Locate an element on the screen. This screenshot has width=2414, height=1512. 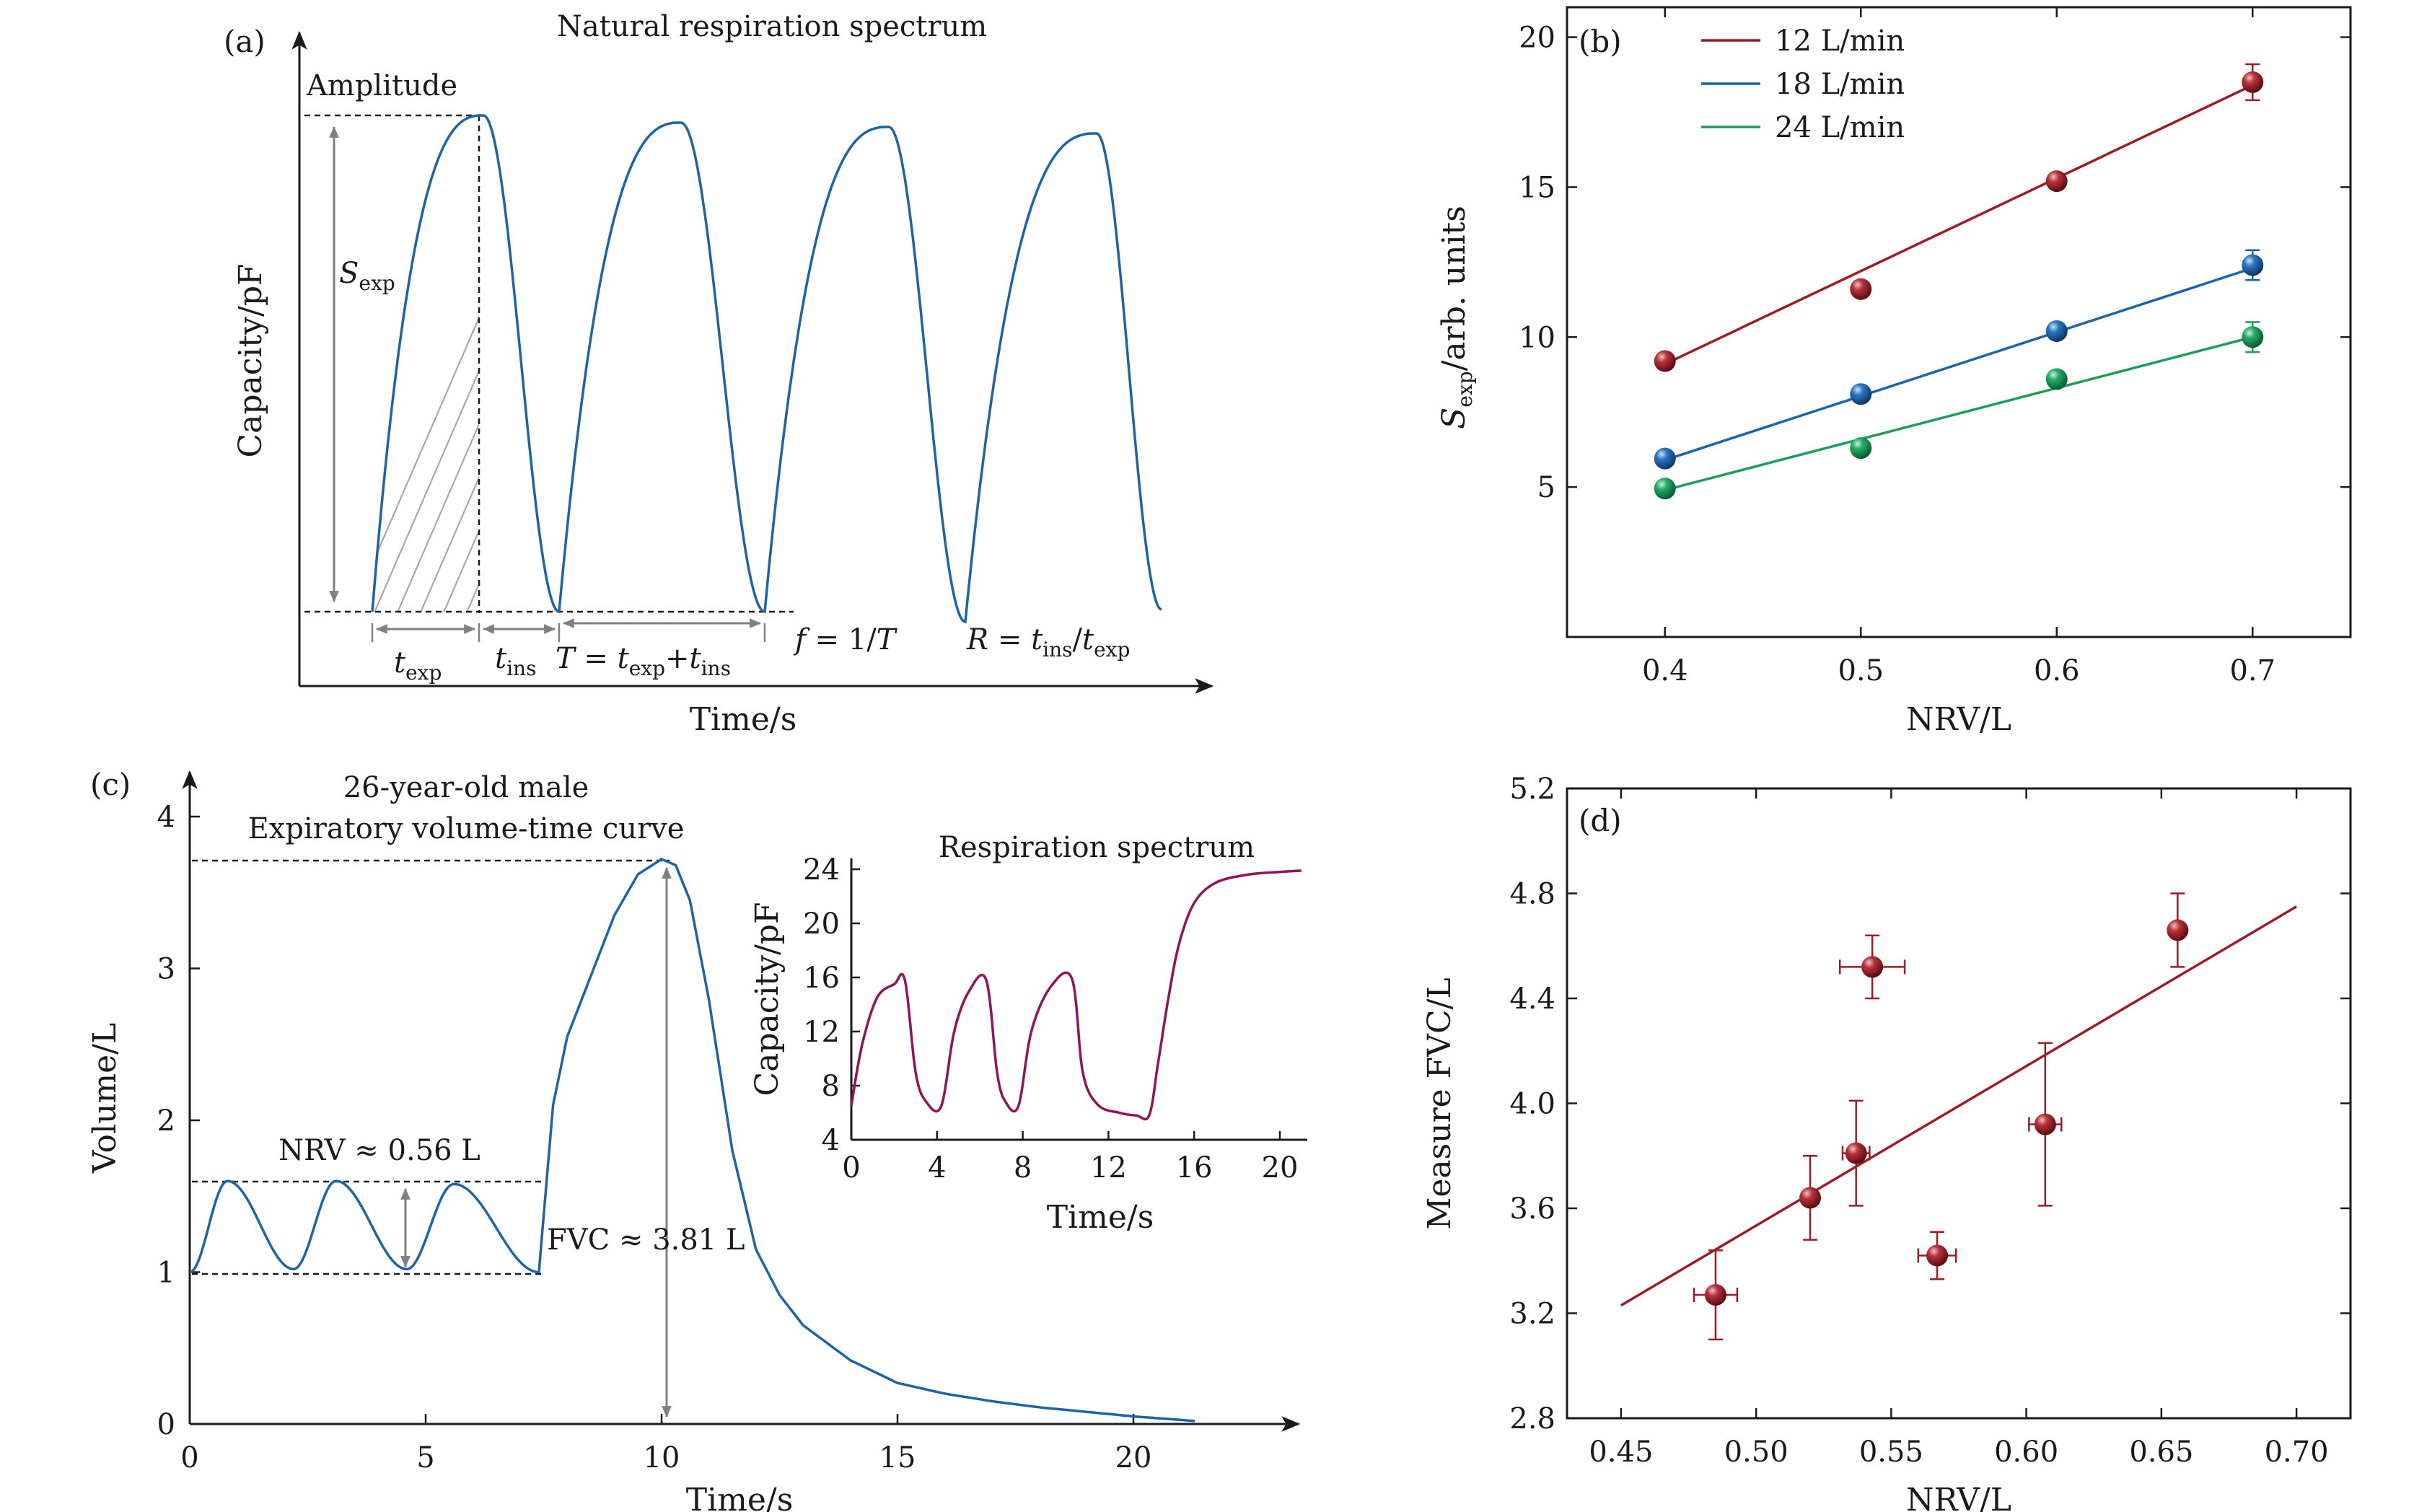
legend-label: 12 L/min is located at coordinates (1840, 42).